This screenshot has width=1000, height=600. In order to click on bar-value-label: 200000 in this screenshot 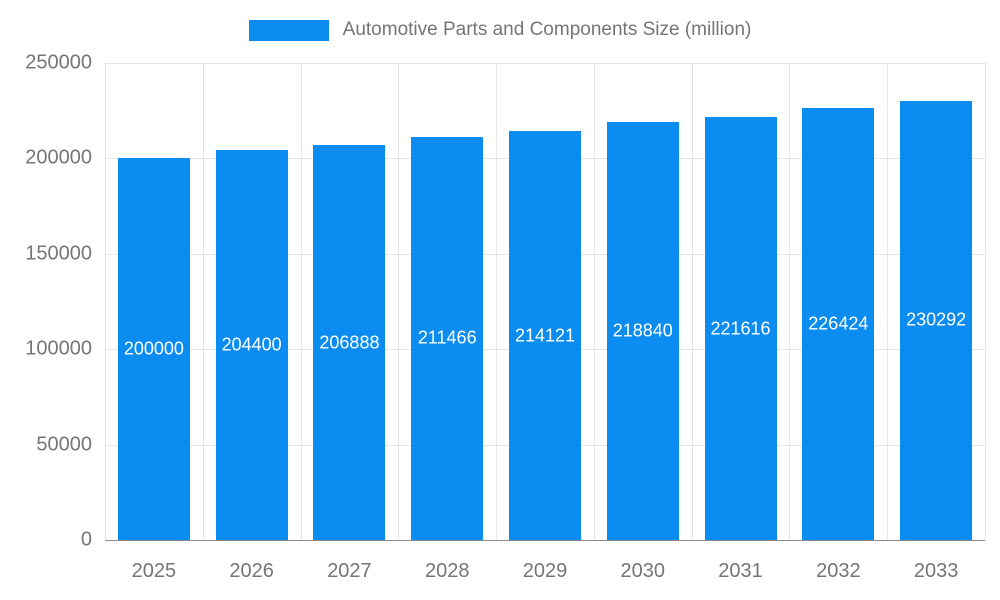, I will do `click(153, 348)`.